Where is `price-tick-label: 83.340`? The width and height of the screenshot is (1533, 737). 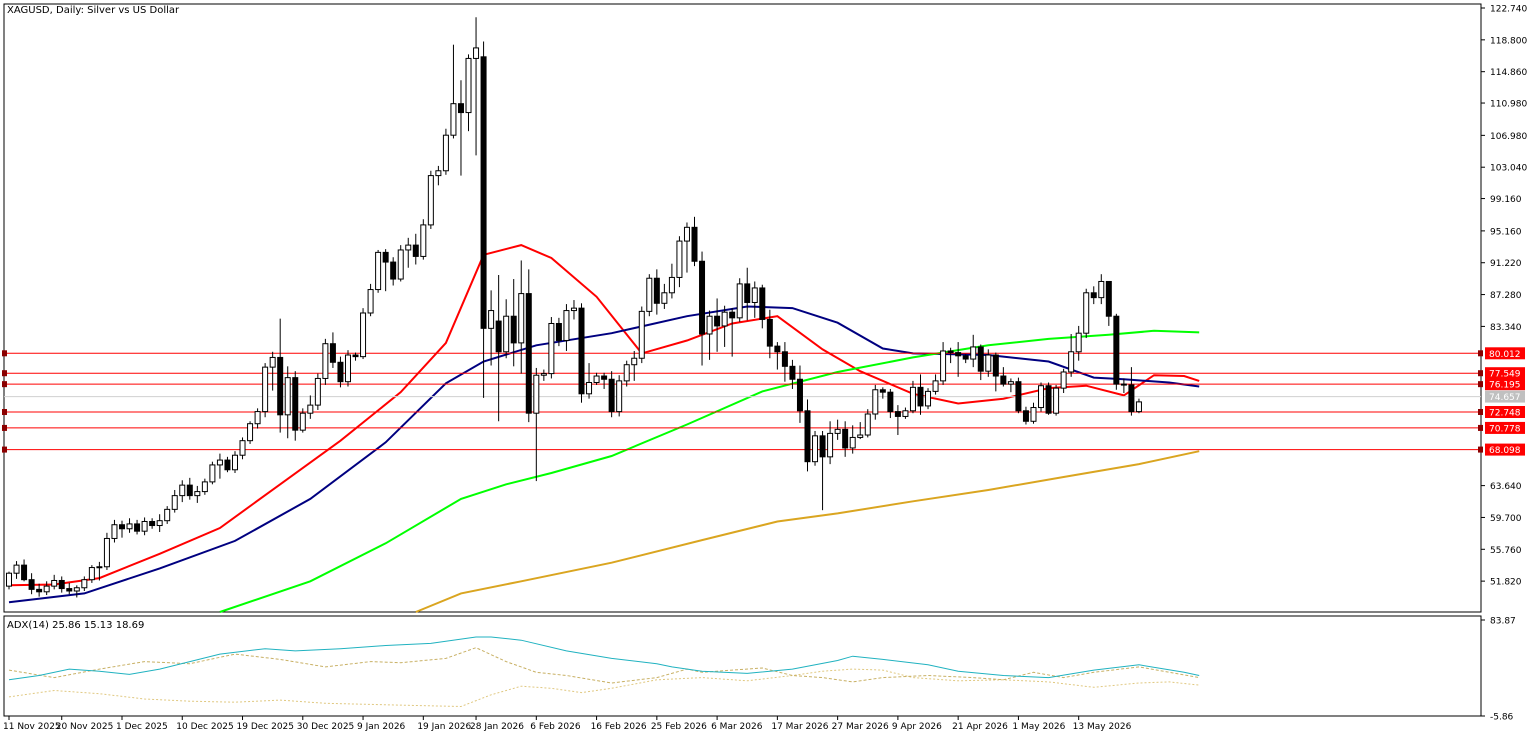
price-tick-label: 83.340 is located at coordinates (1506, 328).